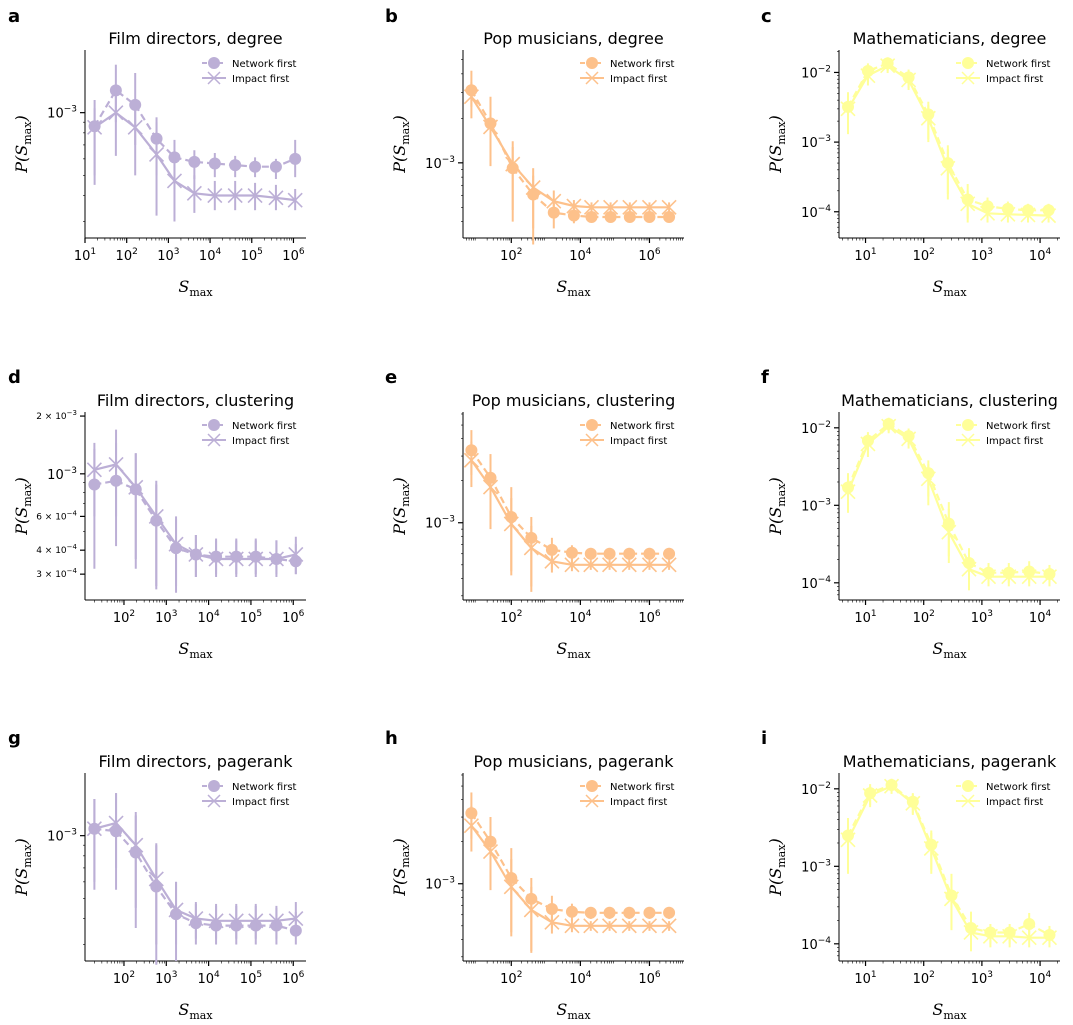  I want to click on x-tick-exp: 5, so click(259, 614).